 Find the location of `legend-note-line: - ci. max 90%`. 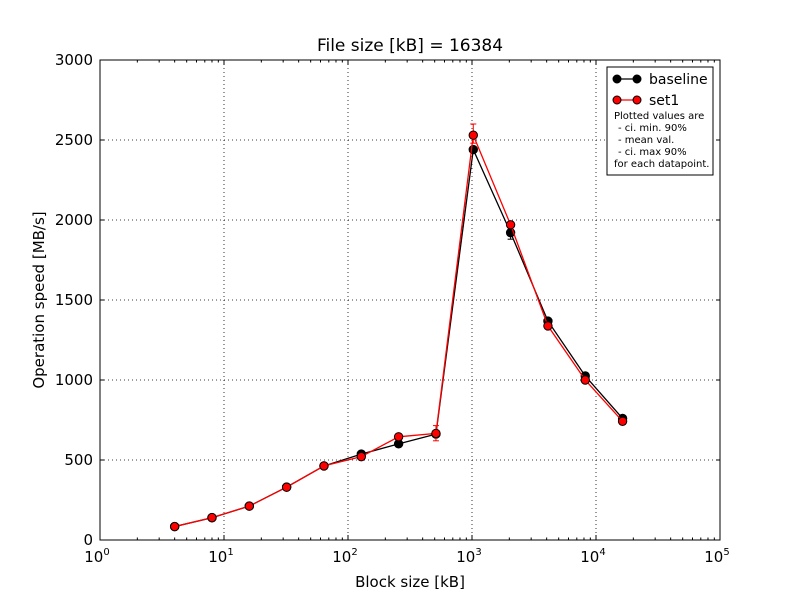

legend-note-line: - ci. max 90% is located at coordinates (652, 152).